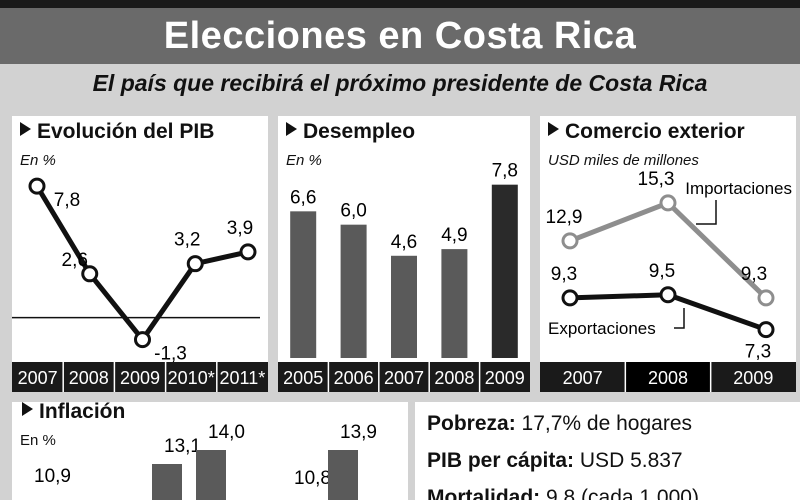  I want to click on pib-value-label: -1,3, so click(170, 354).